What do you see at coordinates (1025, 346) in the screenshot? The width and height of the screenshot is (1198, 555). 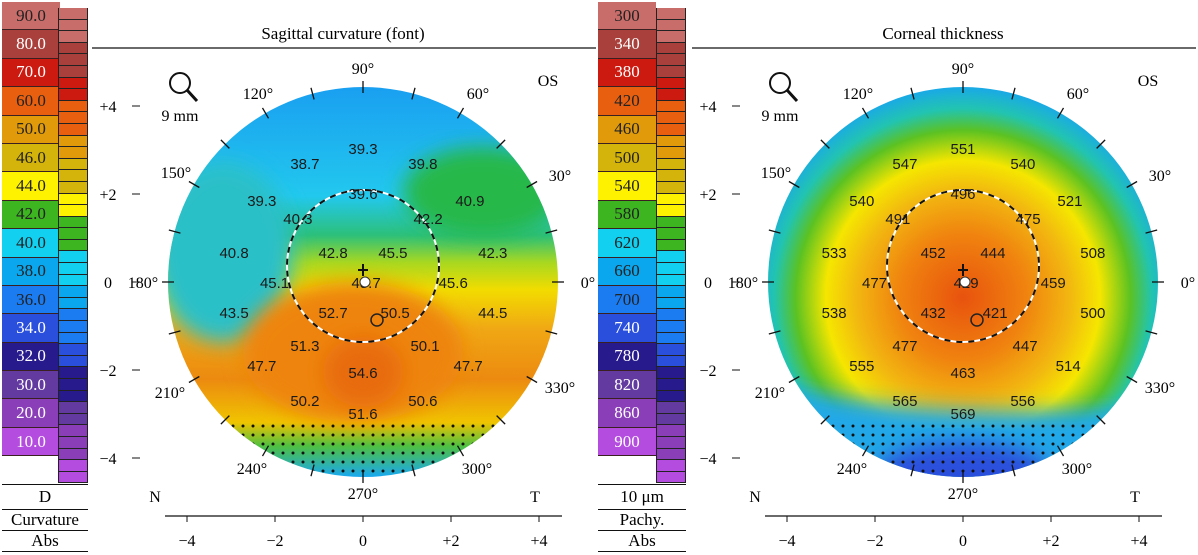 I see `map-value: 447` at bounding box center [1025, 346].